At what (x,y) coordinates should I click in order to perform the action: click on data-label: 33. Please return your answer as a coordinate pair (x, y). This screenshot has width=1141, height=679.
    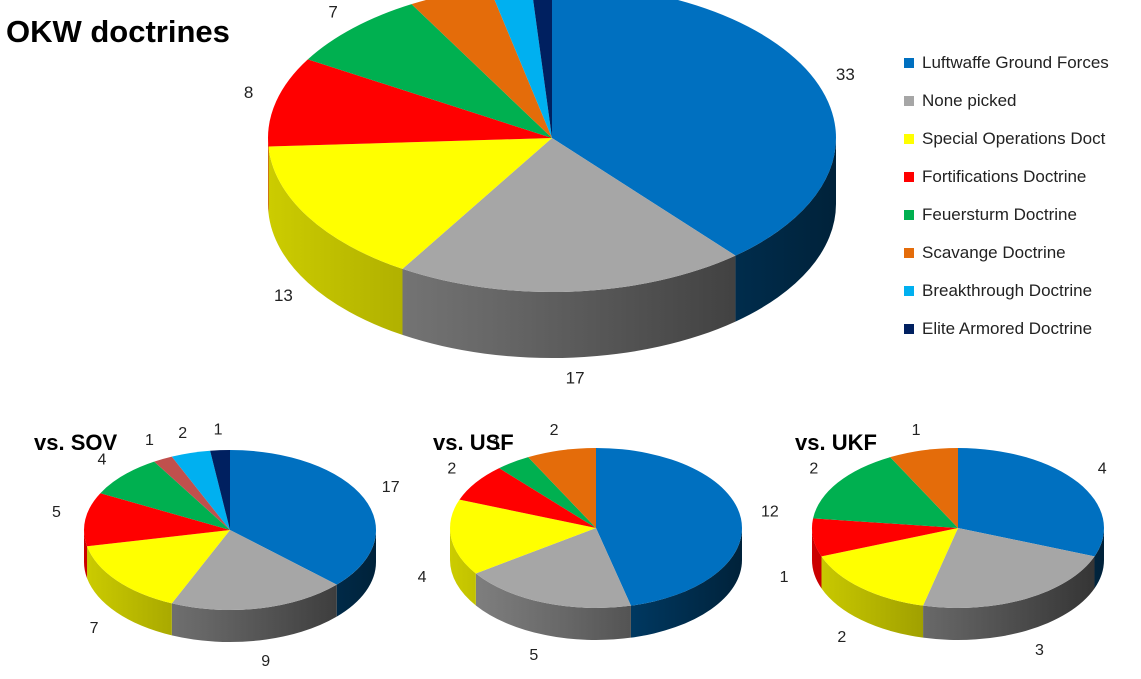
    Looking at the image, I should click on (845, 74).